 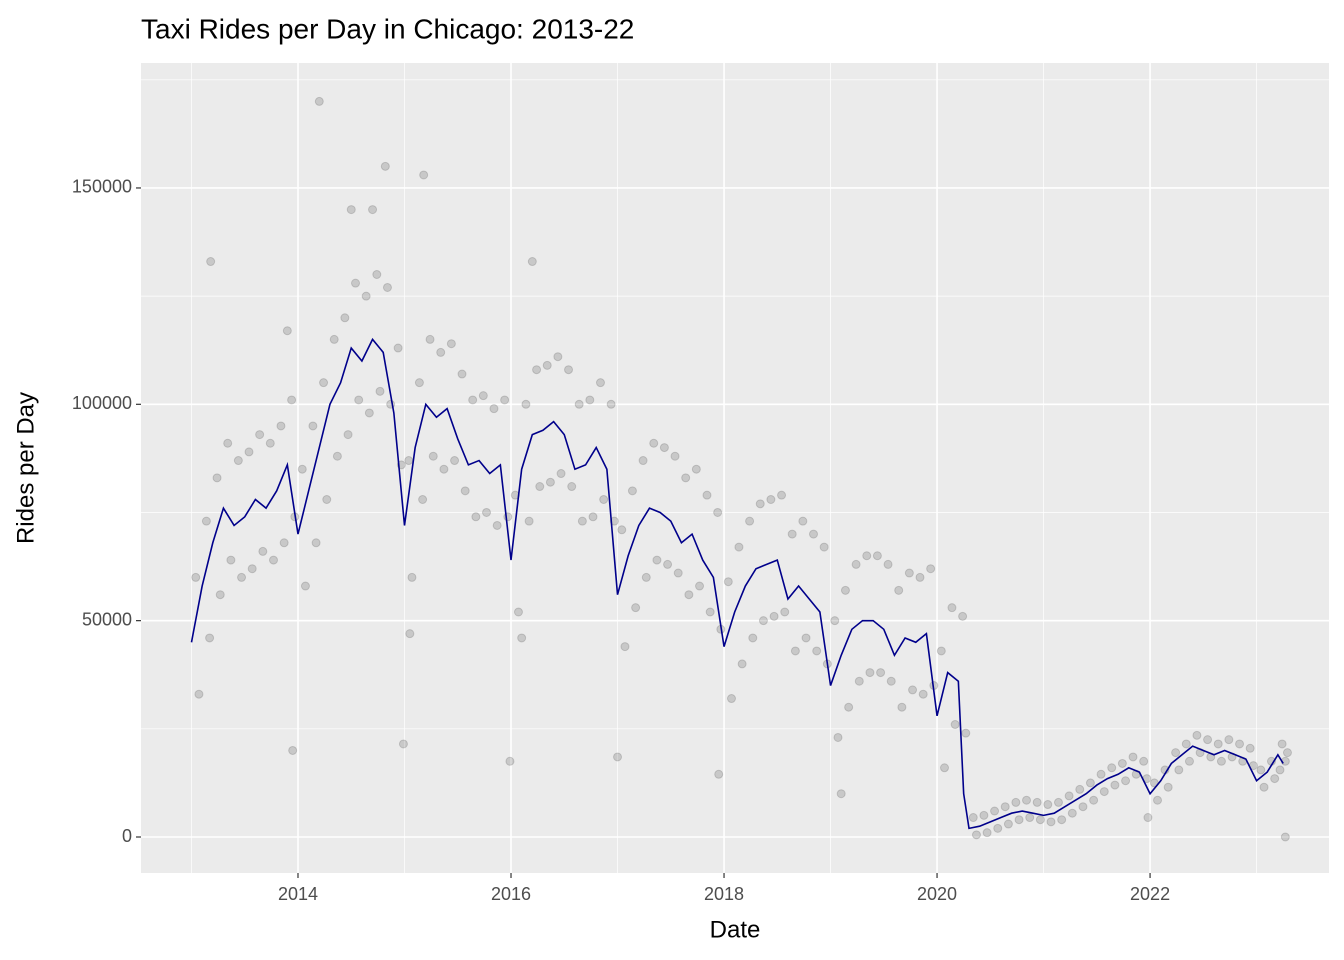 I want to click on y-axis-title: Rides per Day, so click(x=25, y=468).